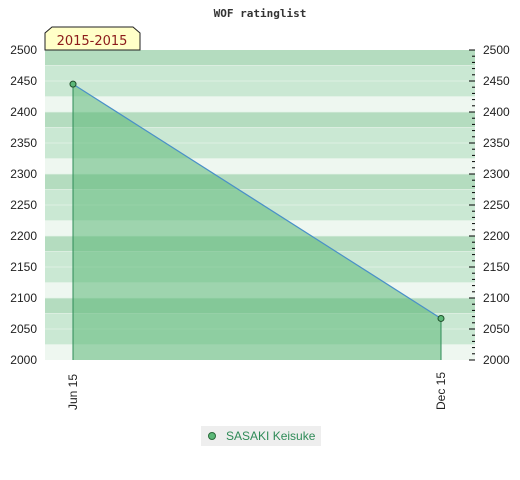  What do you see at coordinates (23, 81) in the screenshot?
I see `y-tick-label-left: 2450` at bounding box center [23, 81].